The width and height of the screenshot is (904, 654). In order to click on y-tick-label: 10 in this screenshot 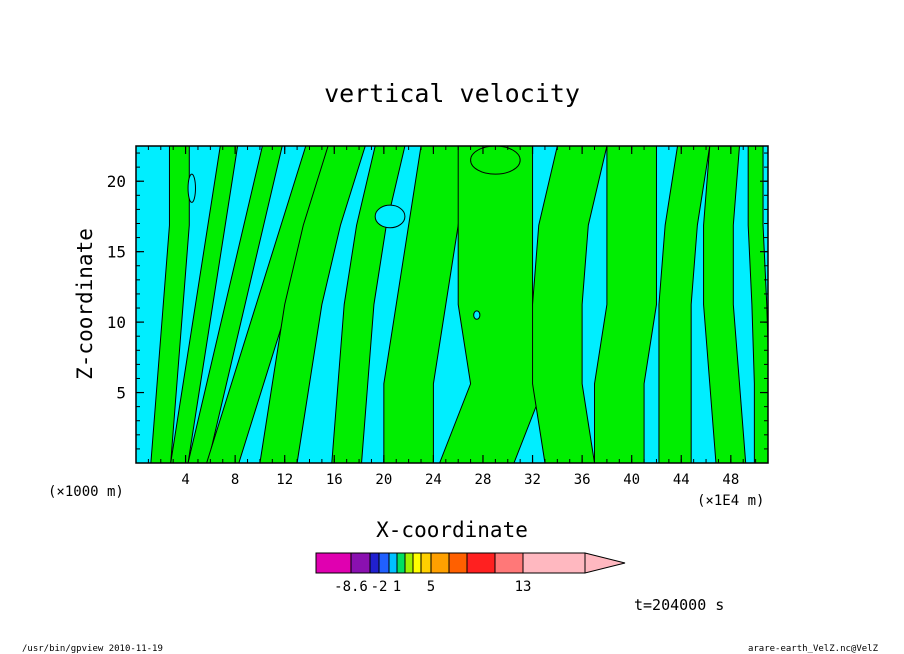, I will do `click(116, 322)`.